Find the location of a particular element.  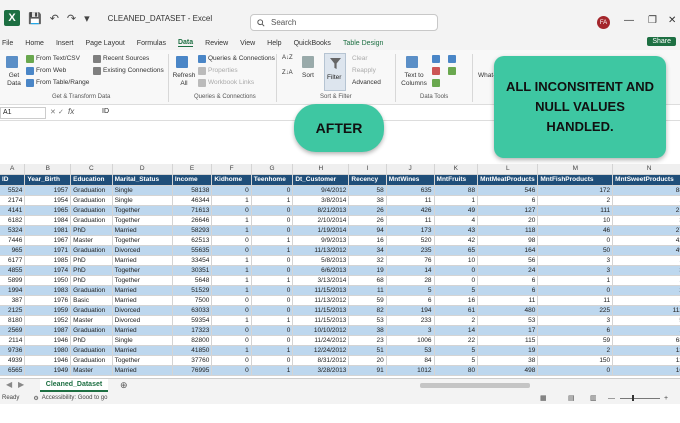

prev-sheet-icon: ◀ is located at coordinates (9, 384).